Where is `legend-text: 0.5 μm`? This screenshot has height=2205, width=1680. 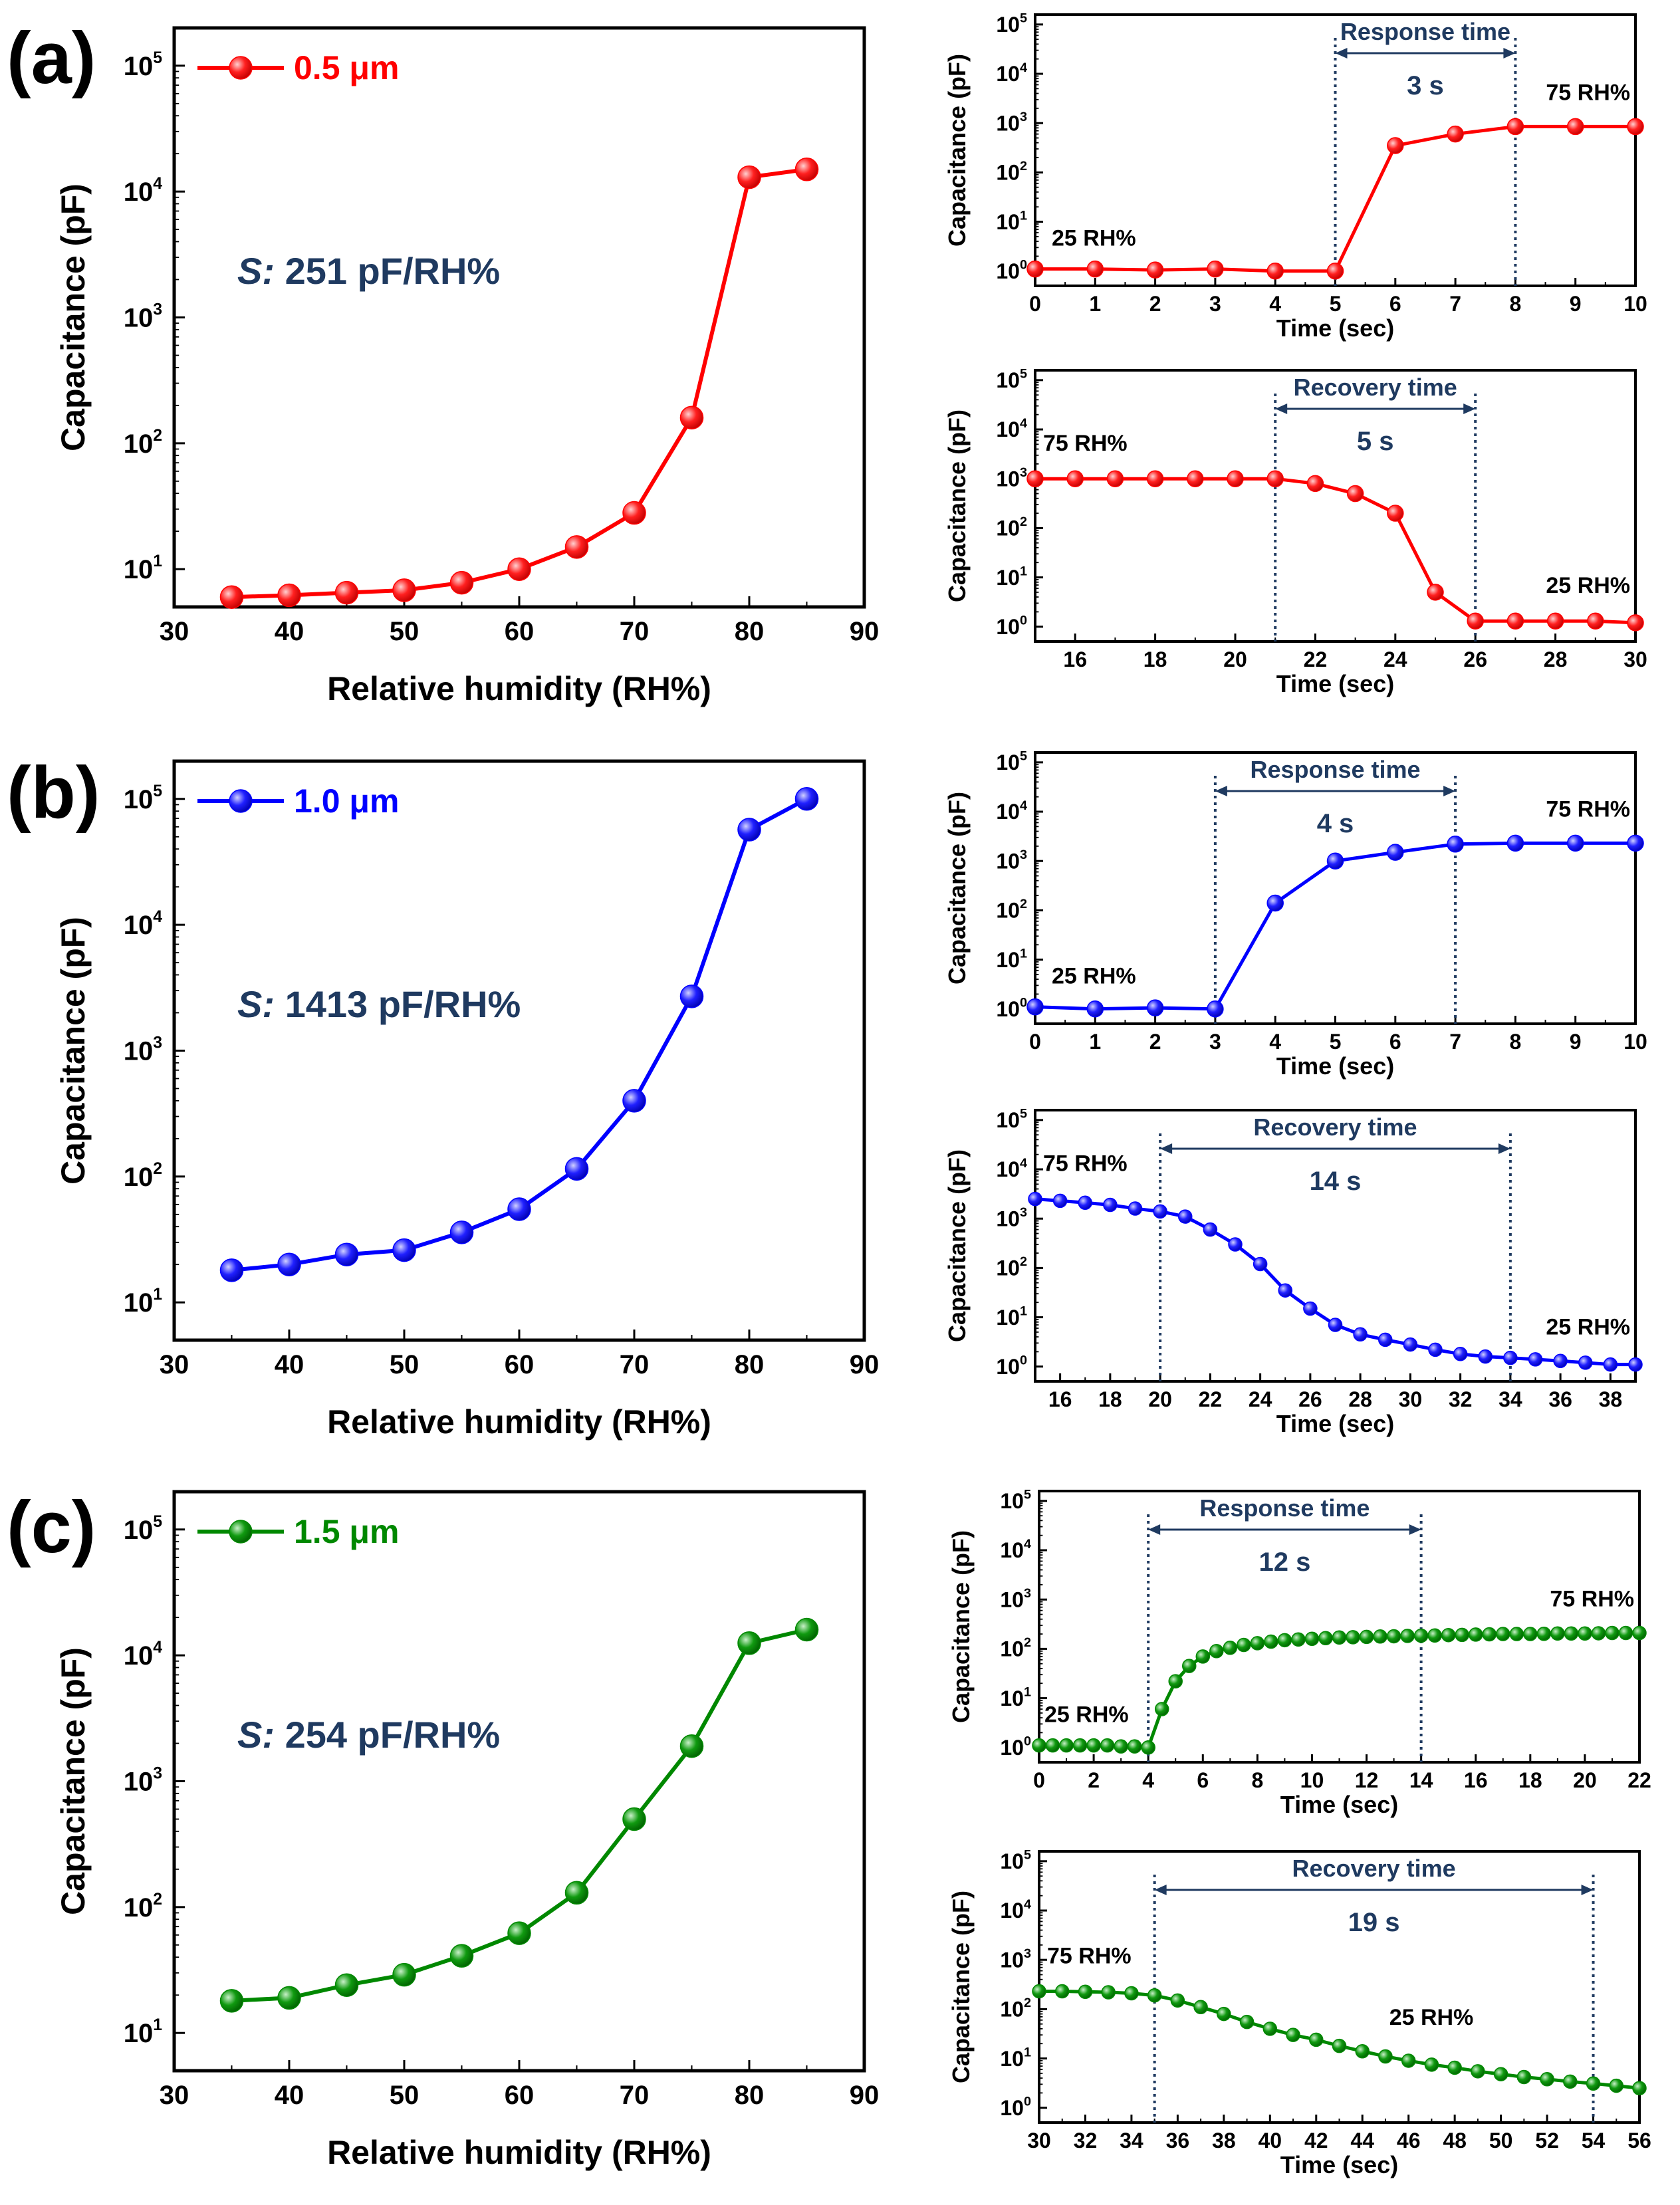 legend-text: 0.5 μm is located at coordinates (346, 67).